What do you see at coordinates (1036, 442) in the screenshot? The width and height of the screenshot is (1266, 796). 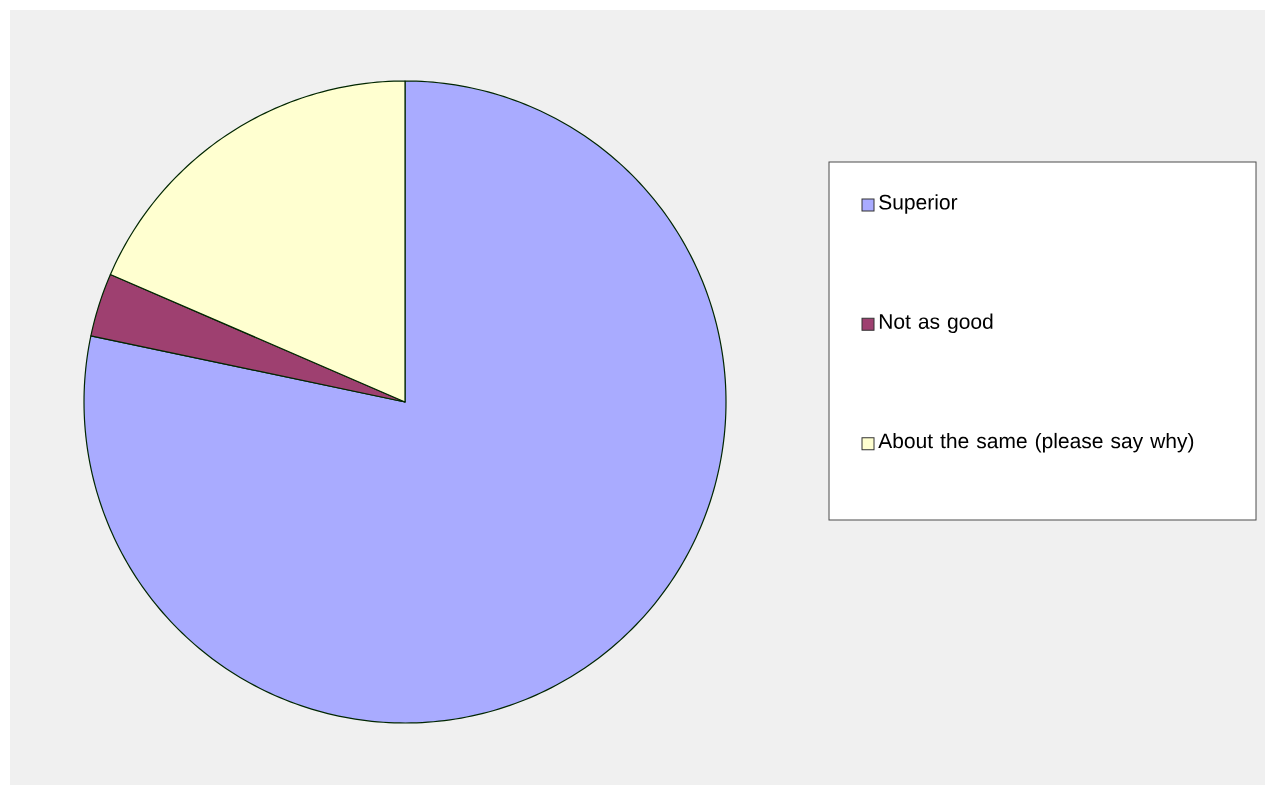 I see `legend-label: About the same (please say why)` at bounding box center [1036, 442].